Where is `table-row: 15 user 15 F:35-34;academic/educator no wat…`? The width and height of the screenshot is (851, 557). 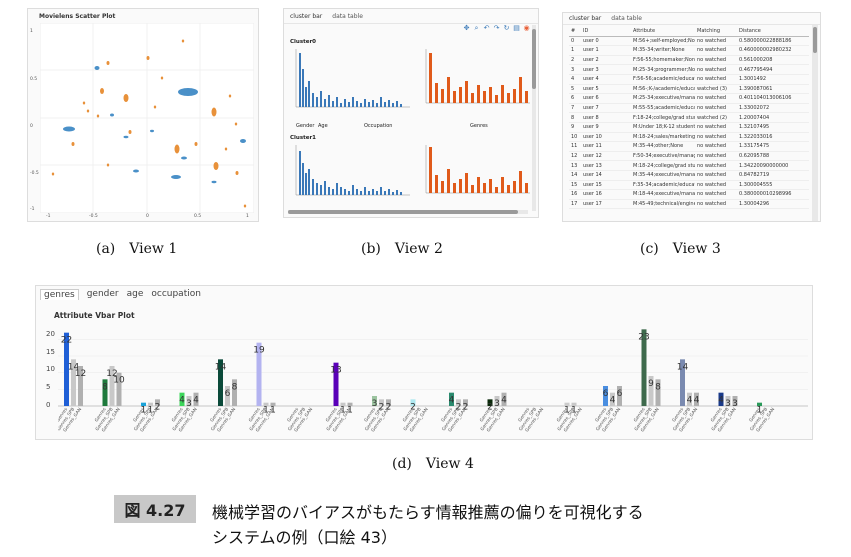
table-row: 15 user 15 F:35-34;academic/educator no wat… is located at coordinates (689, 185).